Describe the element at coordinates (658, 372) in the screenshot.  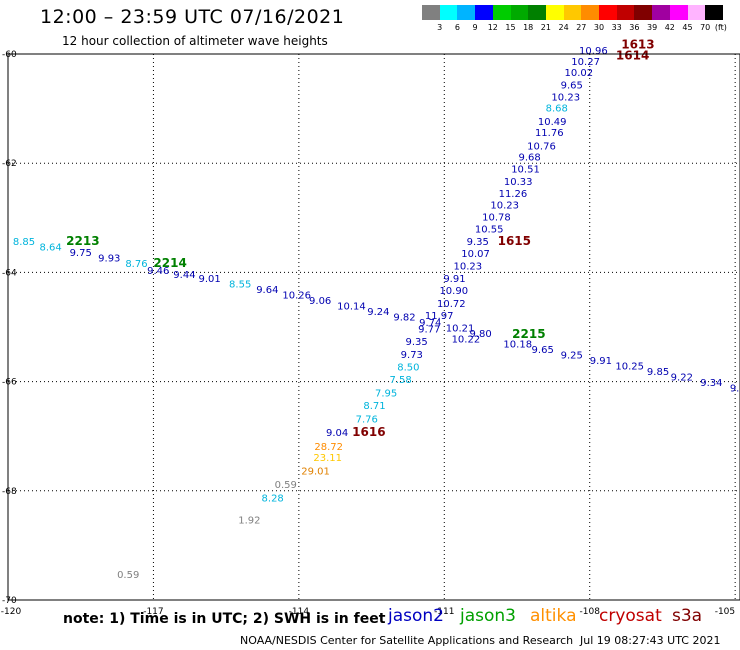
I see `wave-height-value: 9.85` at that location.